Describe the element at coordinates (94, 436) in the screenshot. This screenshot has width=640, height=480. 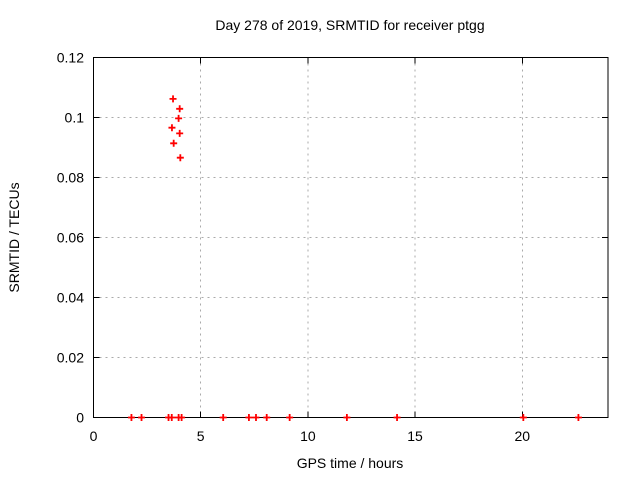
I see `x-tick-label: 0` at that location.